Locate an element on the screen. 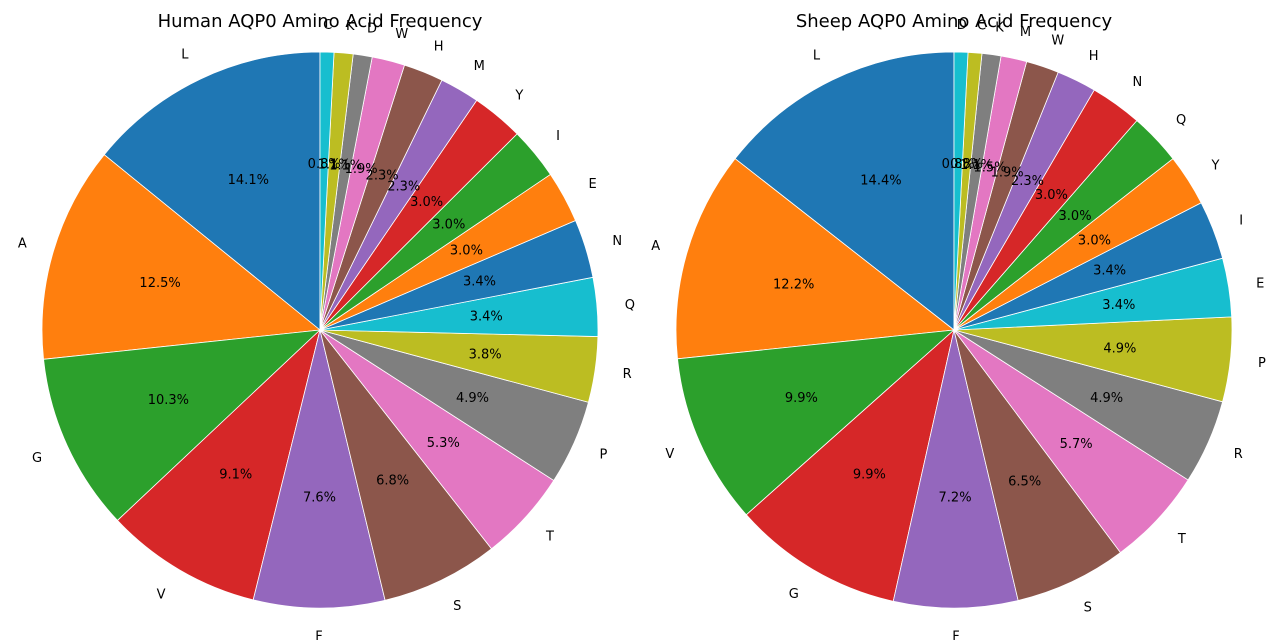  human-label-W: W is located at coordinates (401, 34).